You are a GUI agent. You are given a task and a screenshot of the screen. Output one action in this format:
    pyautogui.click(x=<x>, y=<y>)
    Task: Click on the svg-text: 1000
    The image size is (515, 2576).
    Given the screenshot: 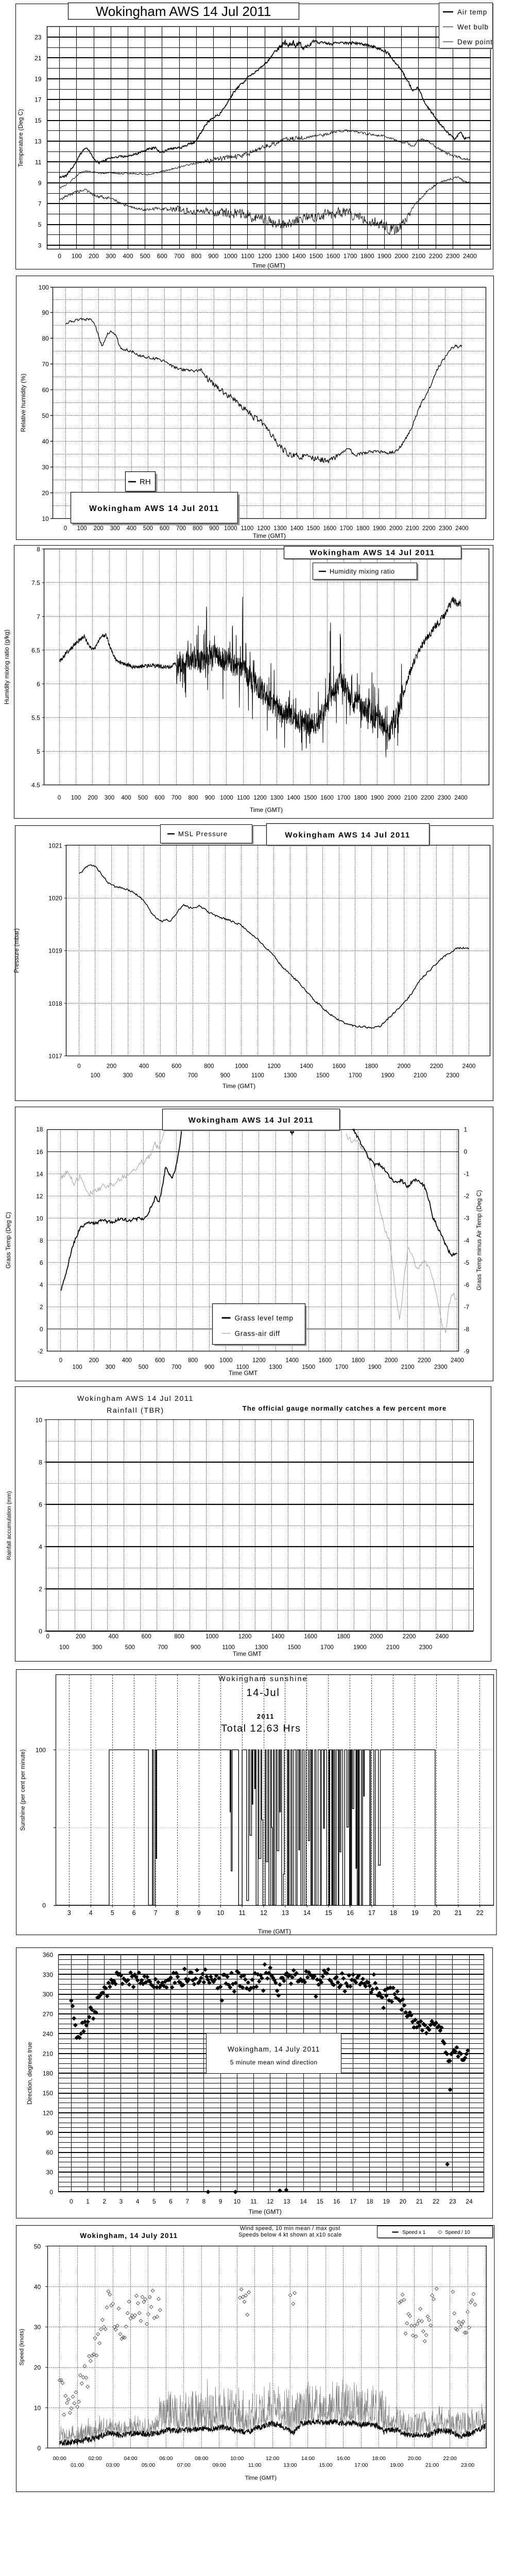 What is the action you would take?
    pyautogui.click(x=230, y=529)
    